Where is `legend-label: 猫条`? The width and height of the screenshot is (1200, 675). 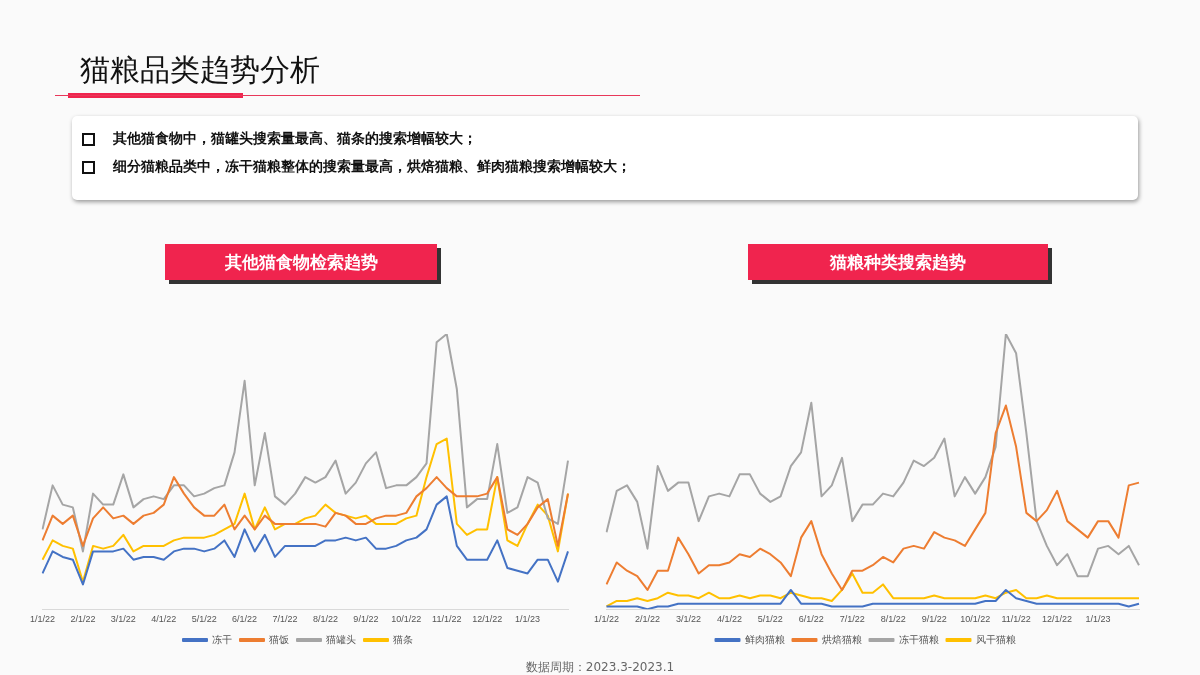 legend-label: 猫条 is located at coordinates (403, 639).